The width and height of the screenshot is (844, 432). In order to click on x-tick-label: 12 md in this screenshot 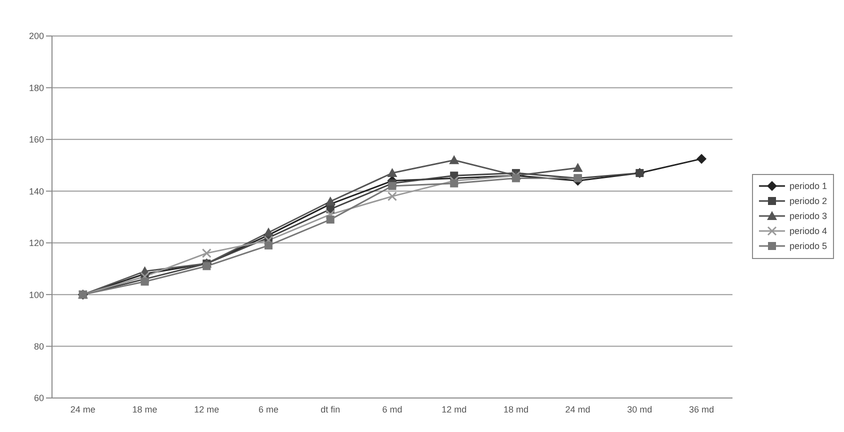, I will do `click(454, 409)`.